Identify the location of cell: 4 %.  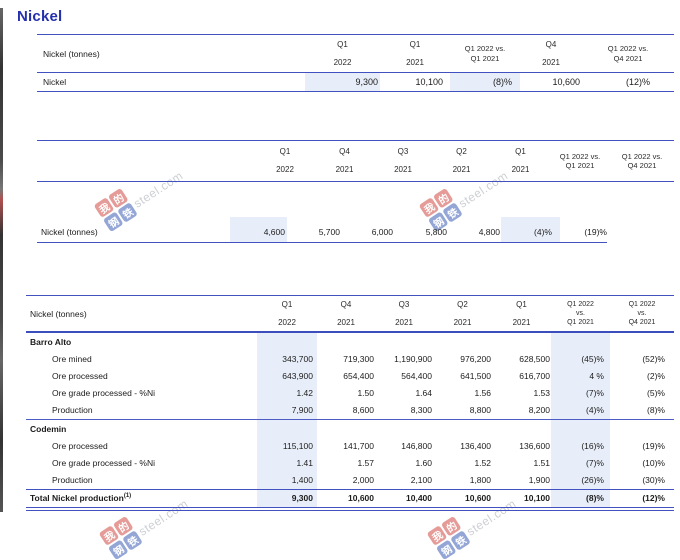
(580, 376).